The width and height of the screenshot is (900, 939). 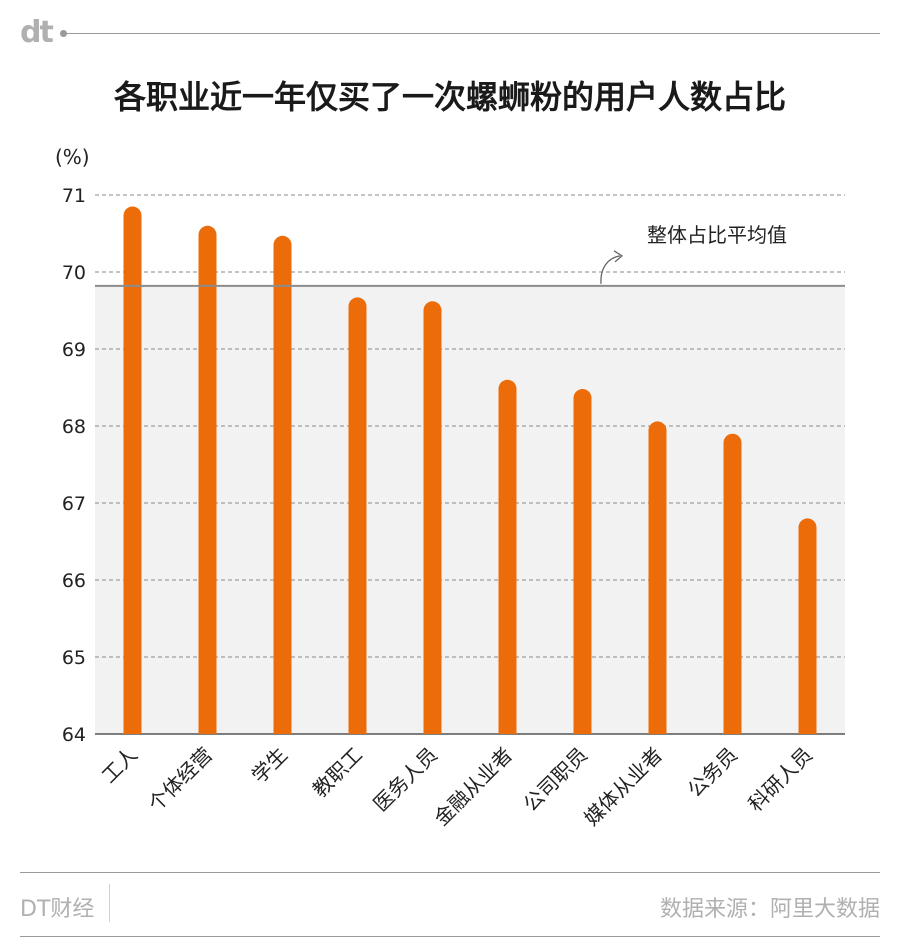 I want to click on annotation-arrow, so click(x=610, y=269).